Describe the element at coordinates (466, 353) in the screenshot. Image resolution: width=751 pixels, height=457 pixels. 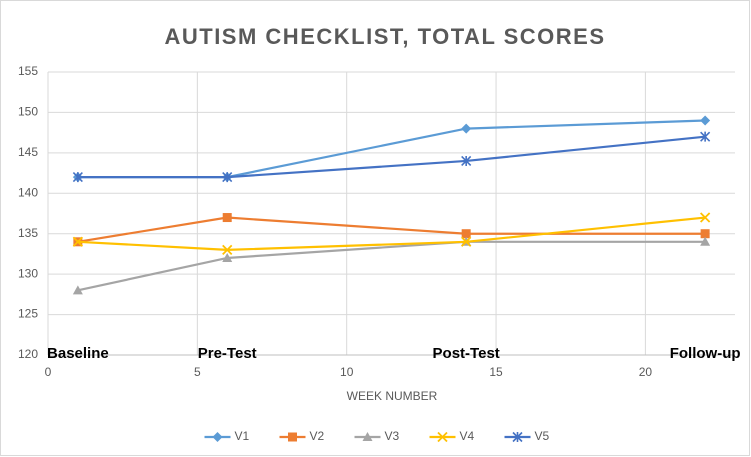
I see `annotation: Post-Test` at that location.